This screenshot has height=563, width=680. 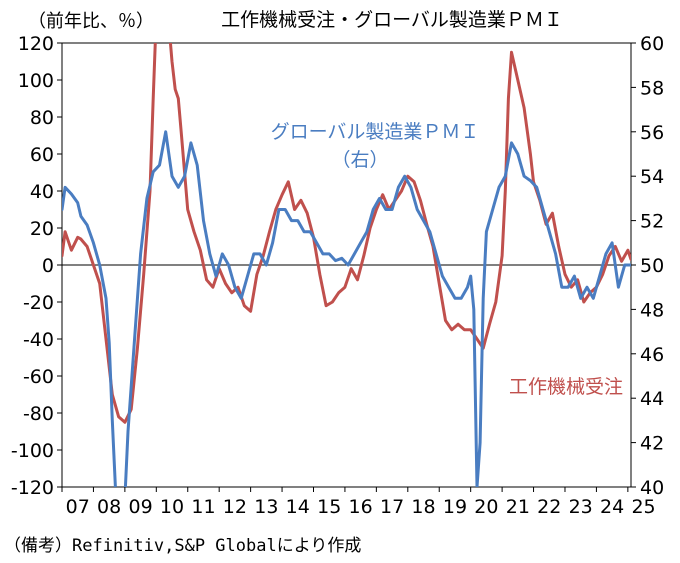 What do you see at coordinates (652, 222) in the screenshot?
I see `right-axis-tick-label: 52` at bounding box center [652, 222].